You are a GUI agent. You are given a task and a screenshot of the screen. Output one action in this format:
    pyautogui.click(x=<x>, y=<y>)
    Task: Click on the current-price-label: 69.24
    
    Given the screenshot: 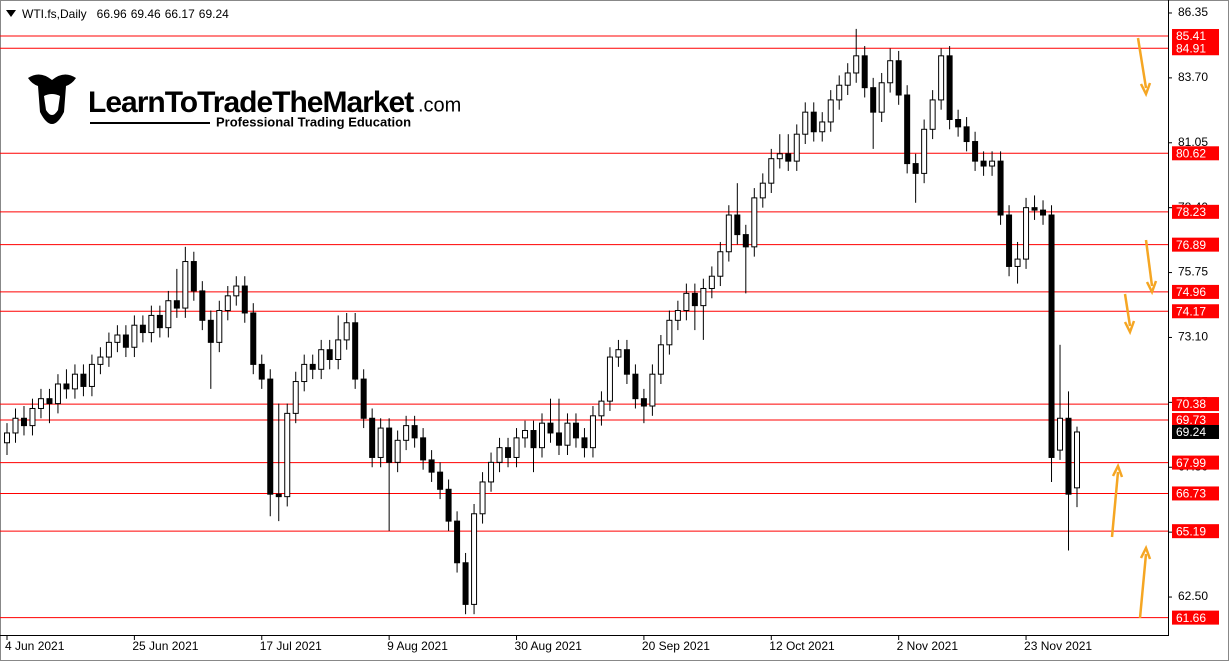 What is the action you would take?
    pyautogui.click(x=1191, y=432)
    